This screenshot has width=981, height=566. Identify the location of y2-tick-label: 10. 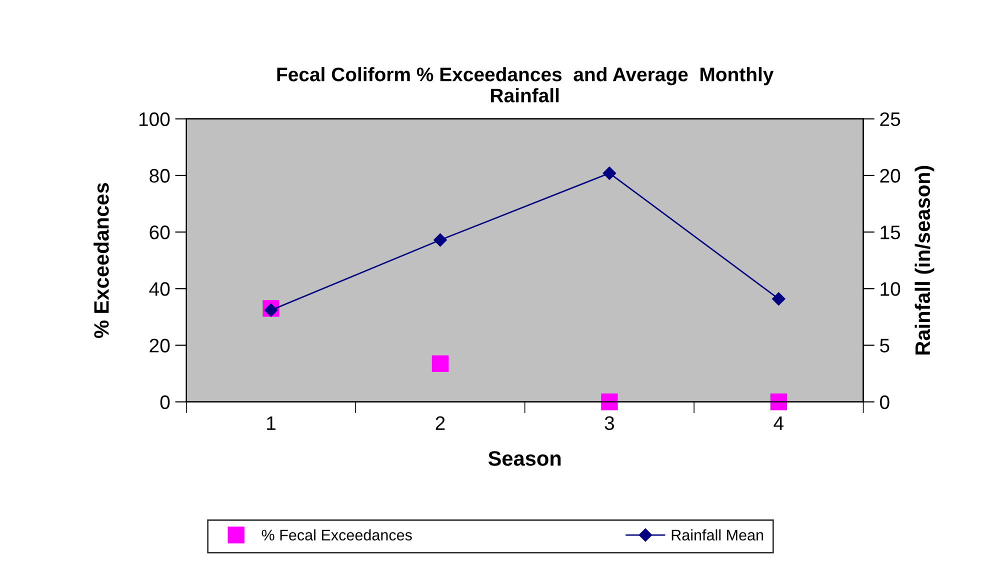
(890, 289).